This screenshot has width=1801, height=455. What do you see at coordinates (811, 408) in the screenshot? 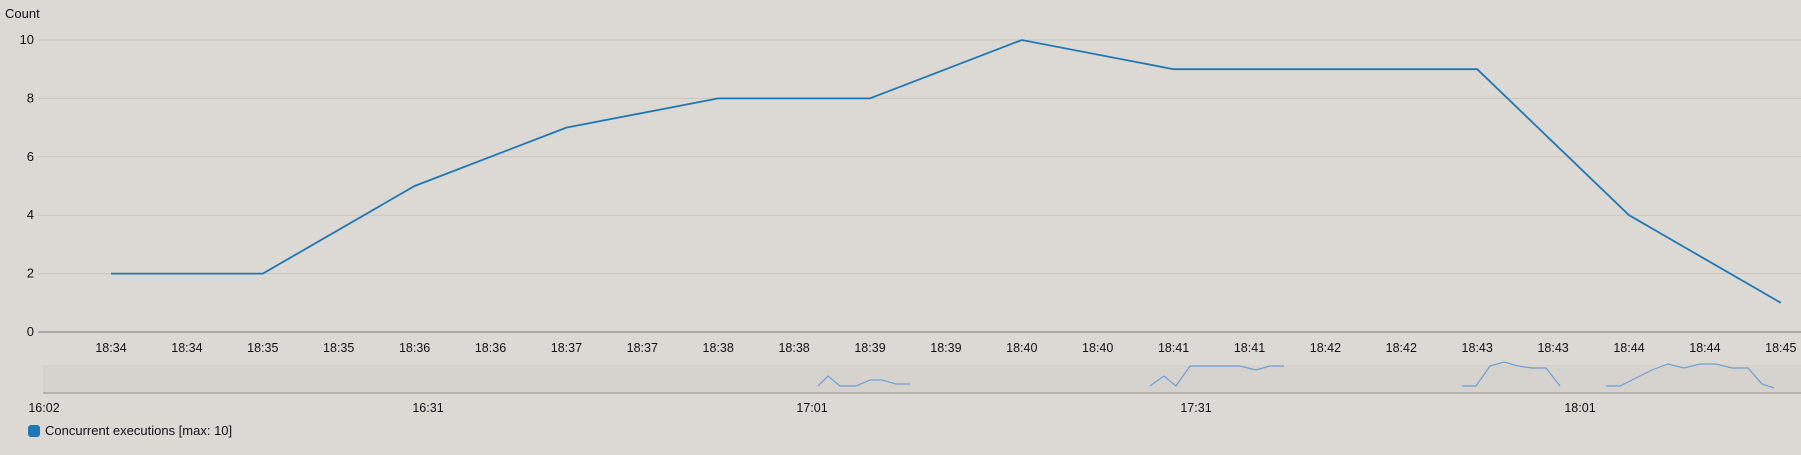
I see `navigator-label: 17:01` at bounding box center [811, 408].